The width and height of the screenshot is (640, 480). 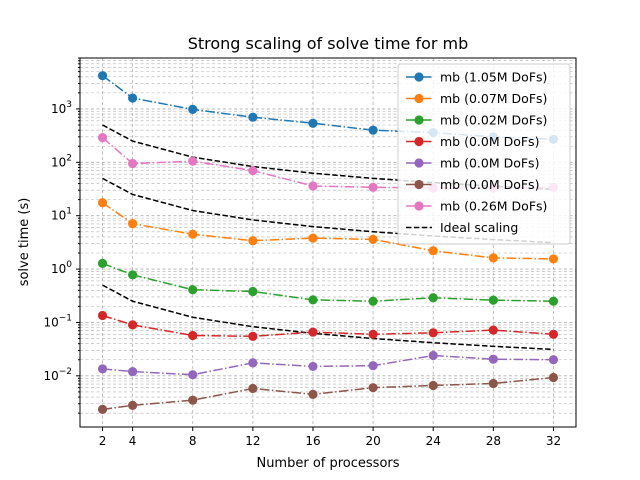 What do you see at coordinates (493, 120) in the screenshot?
I see `legend-entry-label: mb (0.02M DoFs)` at bounding box center [493, 120].